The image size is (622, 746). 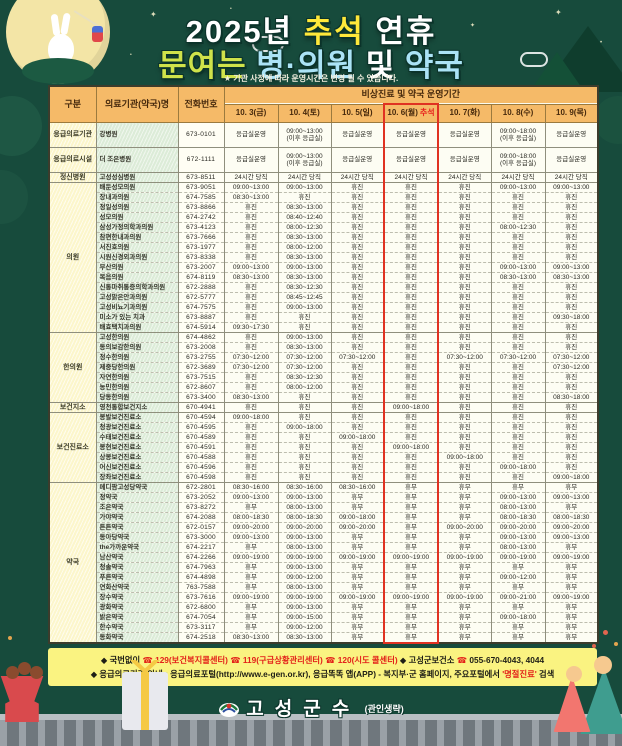 I want to click on table-row: 상봉보건진료소 670-4588 휴진 휴진 휴진 휴진 09:00~18:00 휴진 휴진, so click(x=324, y=457).